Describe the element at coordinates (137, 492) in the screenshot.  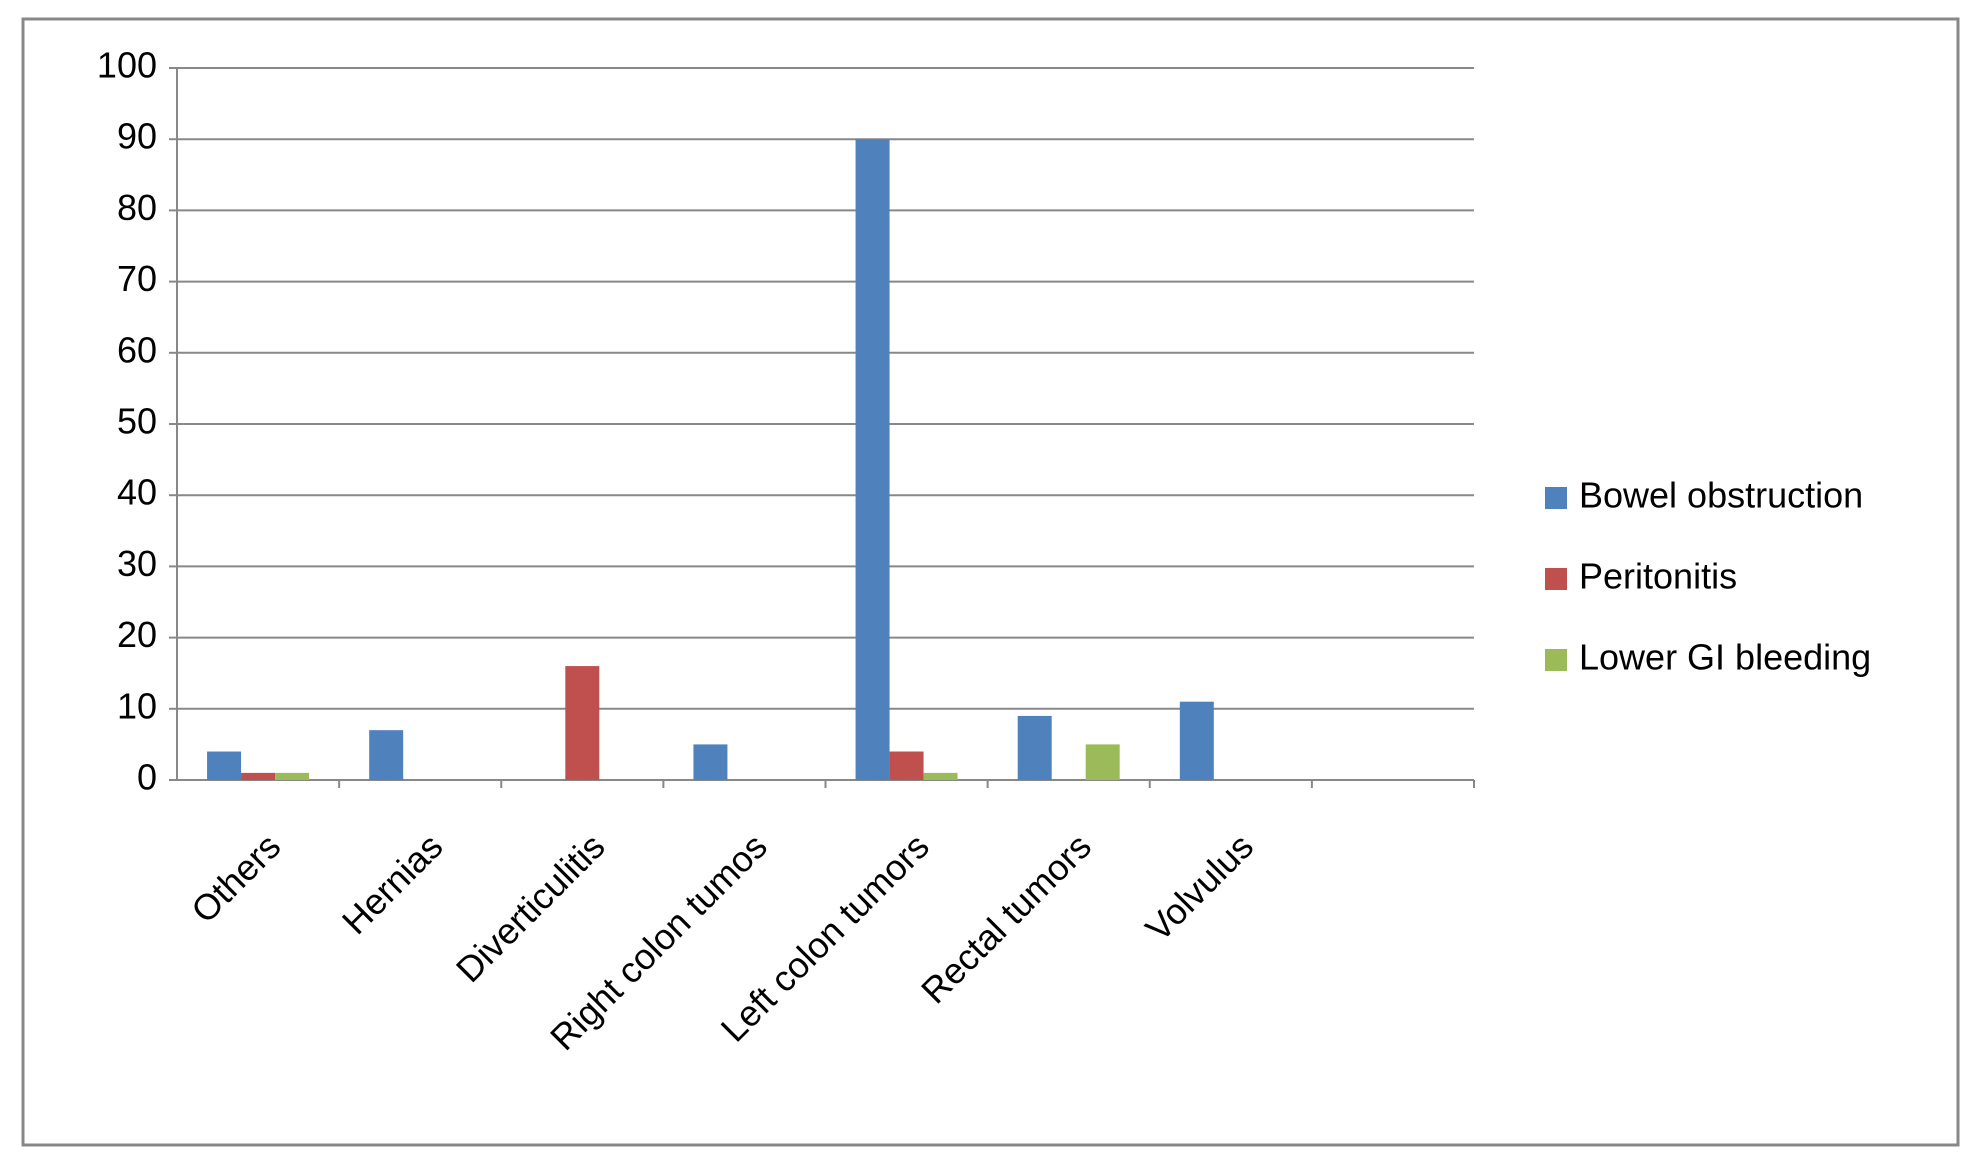
I see `y-tick-label: 40` at that location.